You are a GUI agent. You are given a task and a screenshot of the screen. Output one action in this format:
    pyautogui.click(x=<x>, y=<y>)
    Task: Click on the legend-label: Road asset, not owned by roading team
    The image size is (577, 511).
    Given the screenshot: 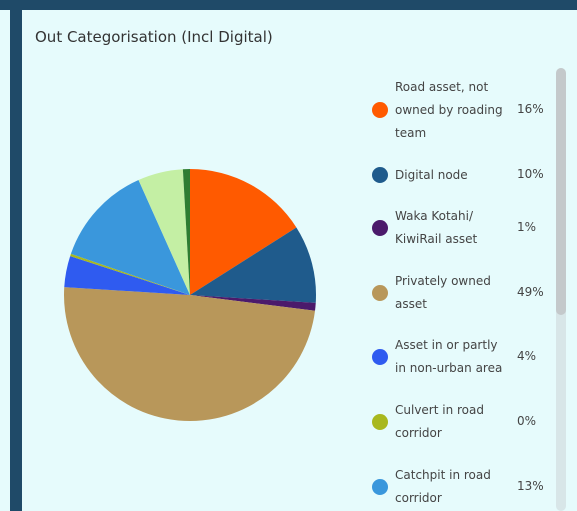 What is the action you would take?
    pyautogui.click(x=449, y=109)
    